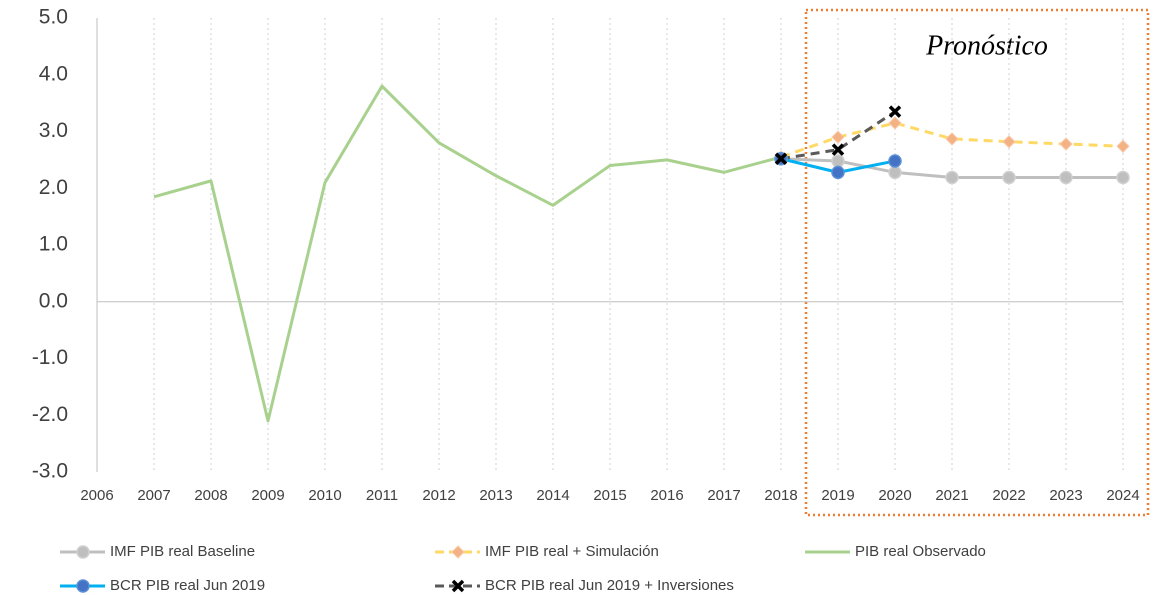 This screenshot has height=595, width=1163. Describe the element at coordinates (53, 187) in the screenshot. I see `y-tick-label: 2.0` at that location.